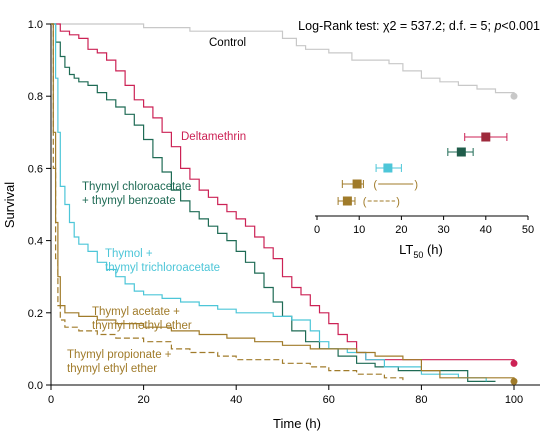 The width and height of the screenshot is (550, 437). I want to click on x-axis-label: Time (h), so click(297, 423).